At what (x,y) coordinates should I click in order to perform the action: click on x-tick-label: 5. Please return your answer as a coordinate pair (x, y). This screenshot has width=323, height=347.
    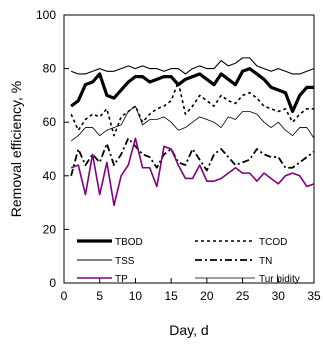
    Looking at the image, I should click on (99, 296).